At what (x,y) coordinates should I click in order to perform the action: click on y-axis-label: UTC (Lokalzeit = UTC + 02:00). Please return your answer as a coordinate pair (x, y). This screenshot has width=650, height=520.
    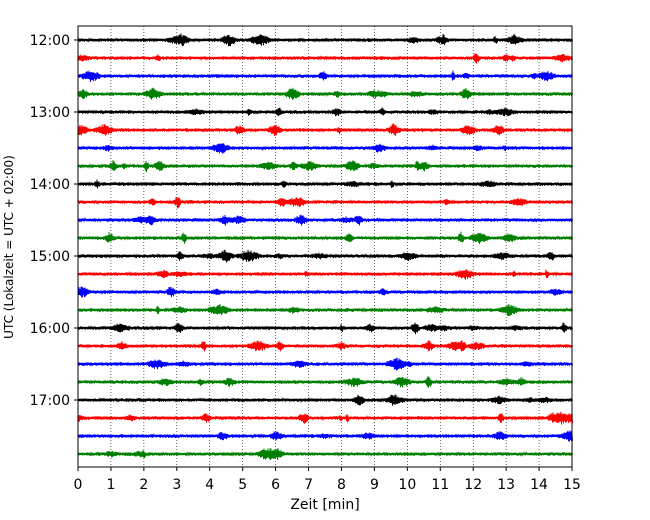
    Looking at the image, I should click on (9, 247).